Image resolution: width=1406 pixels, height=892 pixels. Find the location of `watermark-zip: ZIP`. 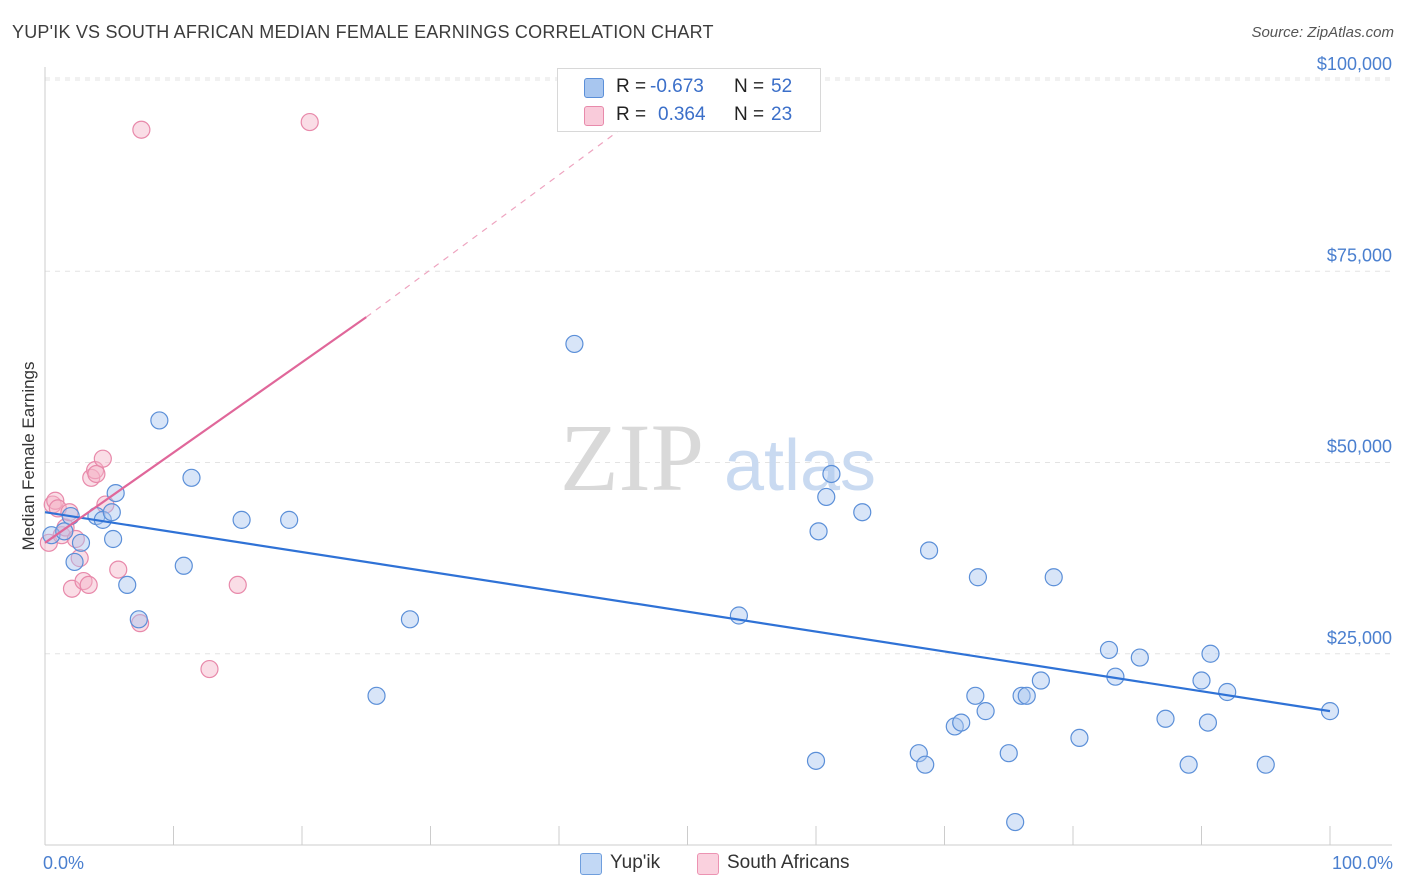

watermark-zip: ZIP is located at coordinates (632, 457).